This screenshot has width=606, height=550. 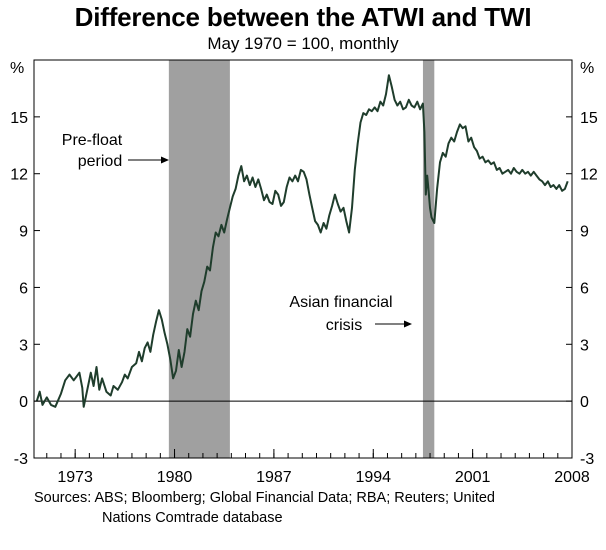 I want to click on chart-title: Difference between the ATWI and TWI, so click(x=303, y=17).